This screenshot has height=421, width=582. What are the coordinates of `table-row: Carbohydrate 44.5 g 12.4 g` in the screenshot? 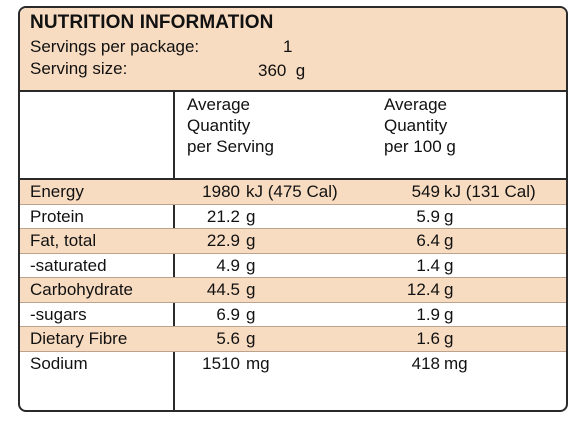 It's located at (293, 290).